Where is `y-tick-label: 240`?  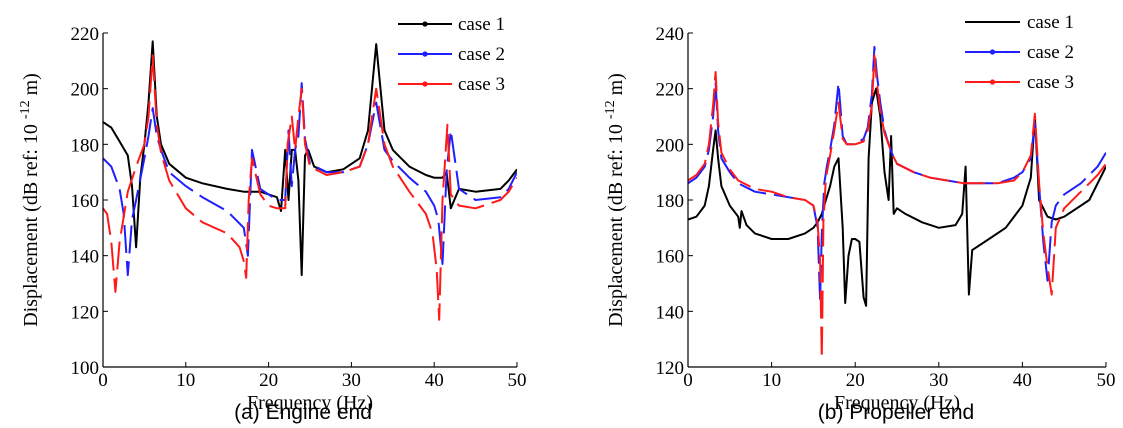
y-tick-label: 240 is located at coordinates (670, 34).